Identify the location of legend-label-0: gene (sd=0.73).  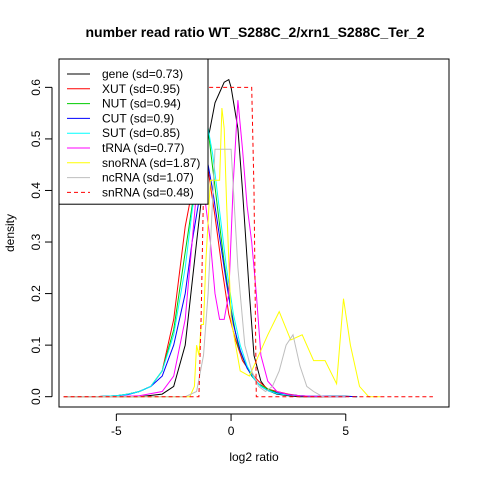
(142, 74).